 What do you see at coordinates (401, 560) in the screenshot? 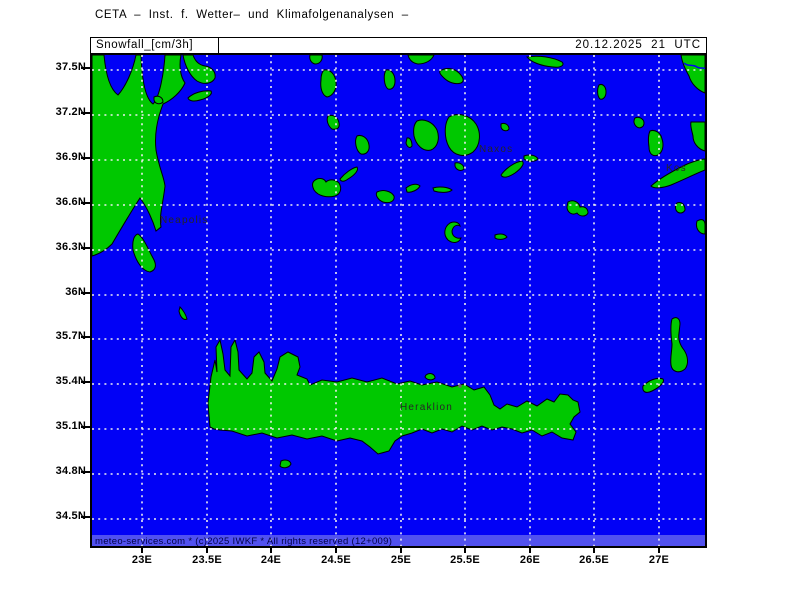
I see `lon-tick-label: 25E` at bounding box center [401, 560].